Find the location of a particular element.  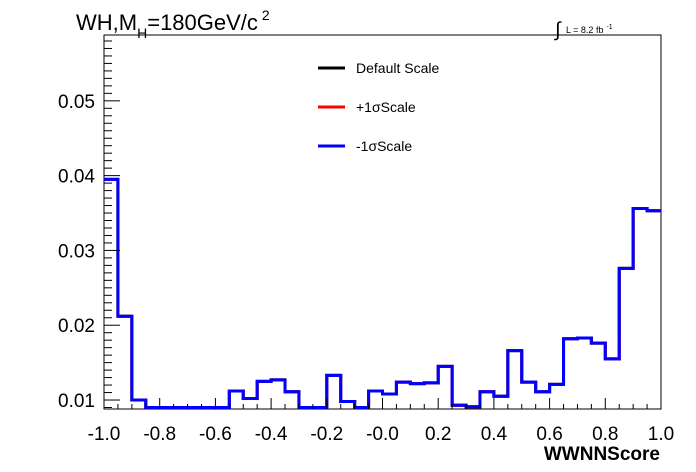

x-tick-label: 0.2 is located at coordinates (438, 434).